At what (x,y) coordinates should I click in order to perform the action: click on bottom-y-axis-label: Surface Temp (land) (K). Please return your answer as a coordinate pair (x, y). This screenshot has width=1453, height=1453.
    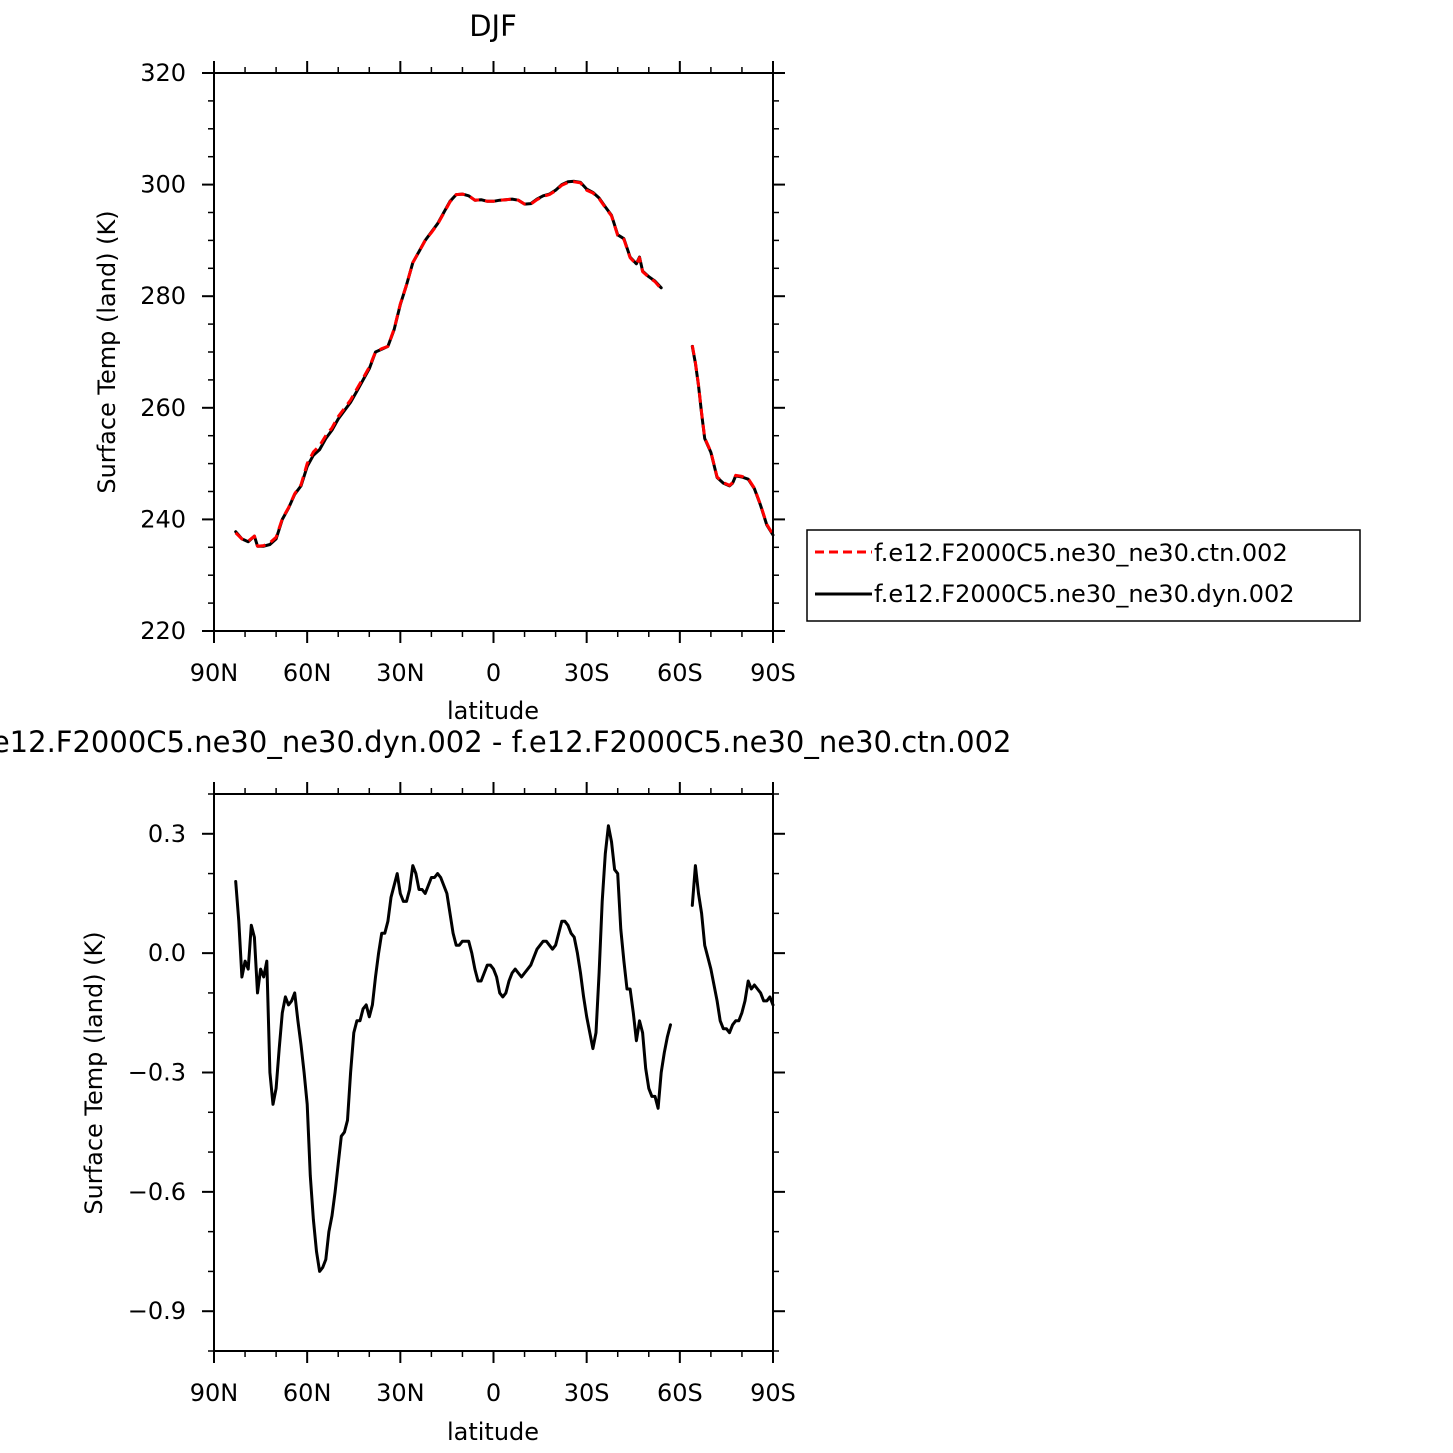
    Looking at the image, I should click on (94, 1072).